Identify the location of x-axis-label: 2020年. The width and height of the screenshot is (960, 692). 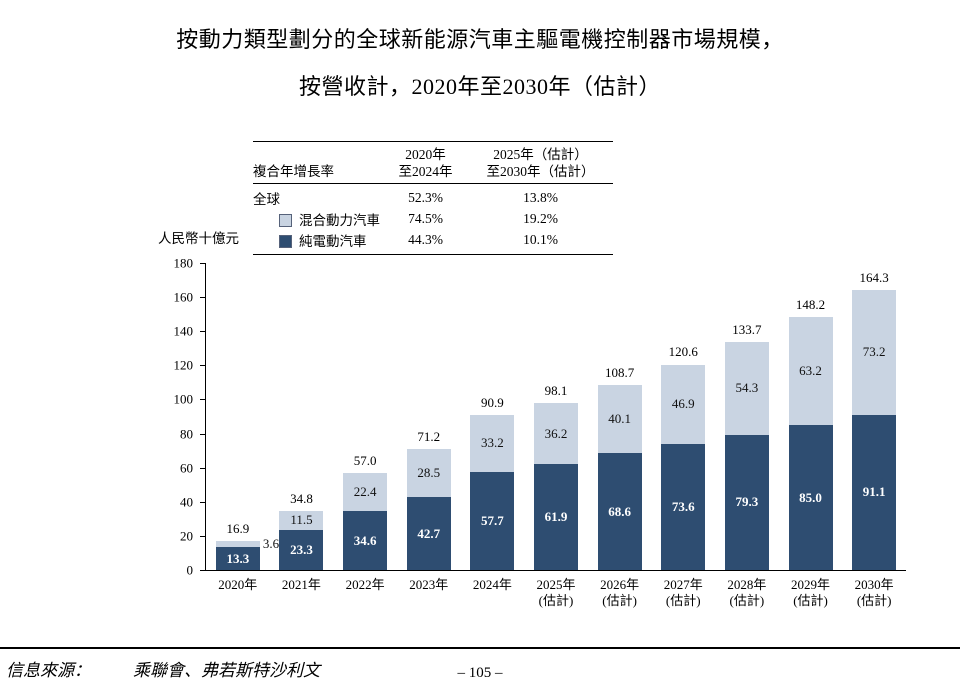
(238, 585).